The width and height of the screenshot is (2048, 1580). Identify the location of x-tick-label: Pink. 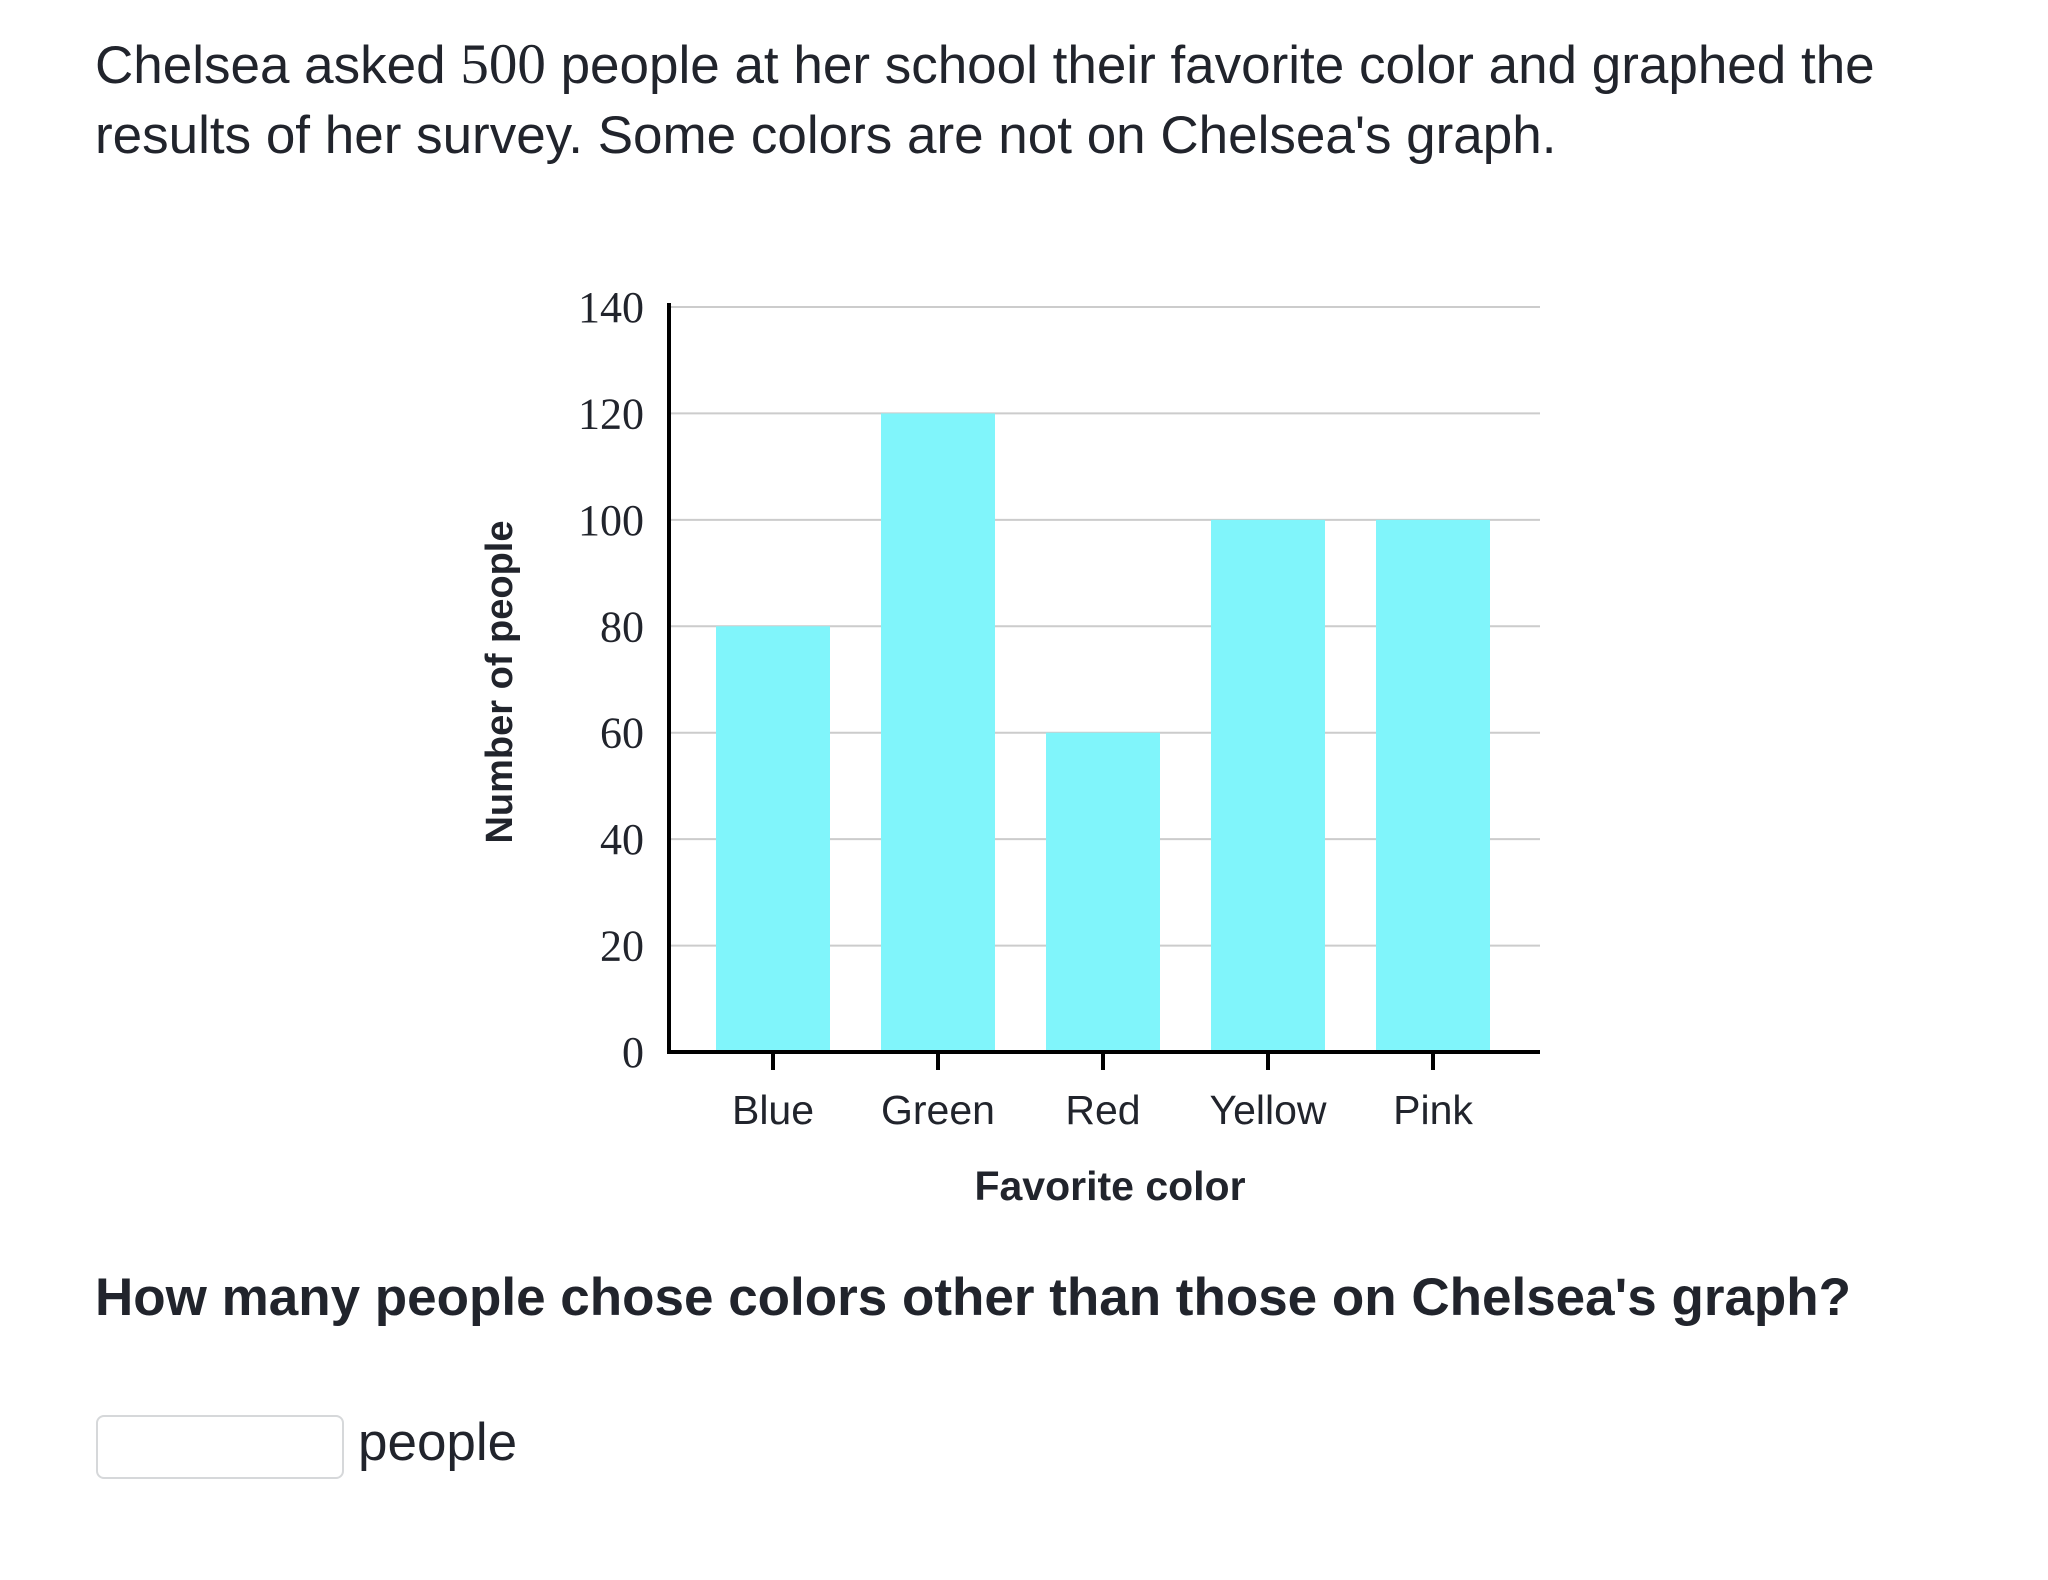
(1433, 1110).